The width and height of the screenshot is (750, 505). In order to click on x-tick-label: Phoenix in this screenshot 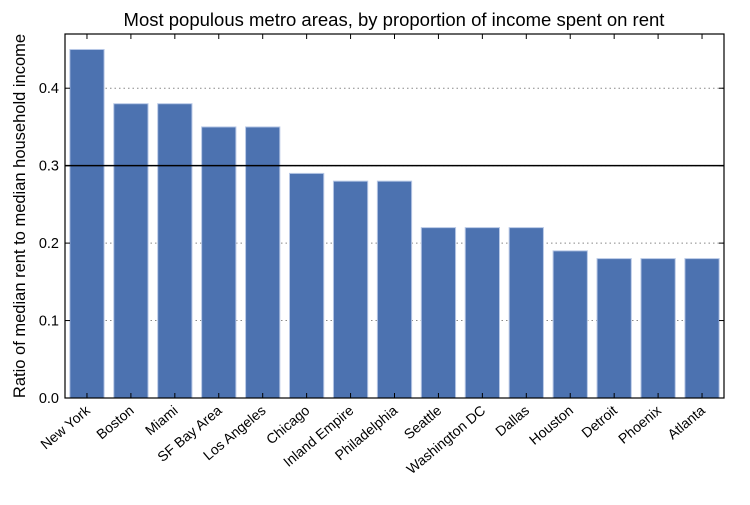, I will do `click(639, 424)`.